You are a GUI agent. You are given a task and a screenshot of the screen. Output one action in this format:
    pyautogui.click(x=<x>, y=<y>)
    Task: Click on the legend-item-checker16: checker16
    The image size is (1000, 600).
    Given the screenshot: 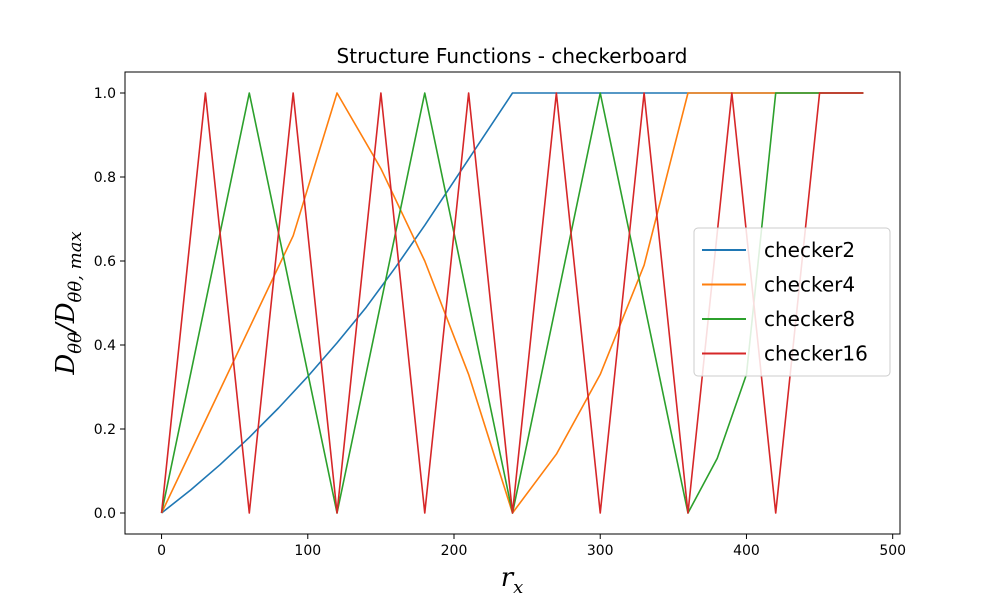 What is the action you would take?
    pyautogui.click(x=785, y=354)
    